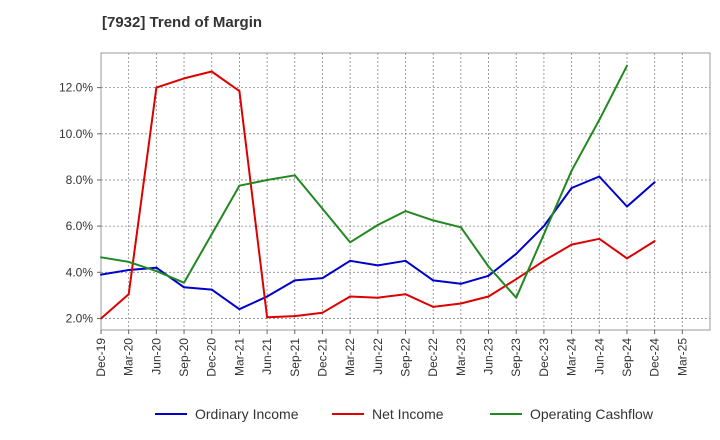  I want to click on x-tick-label: Jun-23, so click(489, 356).